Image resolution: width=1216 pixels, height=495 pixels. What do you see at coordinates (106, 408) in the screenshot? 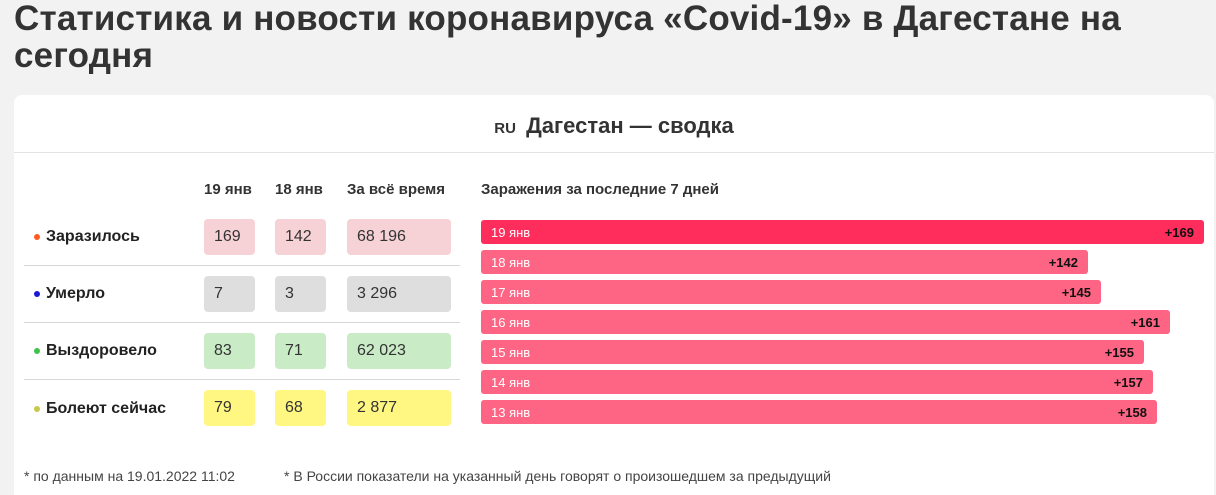
I see `row-label-text: Болеют сейчас` at bounding box center [106, 408].